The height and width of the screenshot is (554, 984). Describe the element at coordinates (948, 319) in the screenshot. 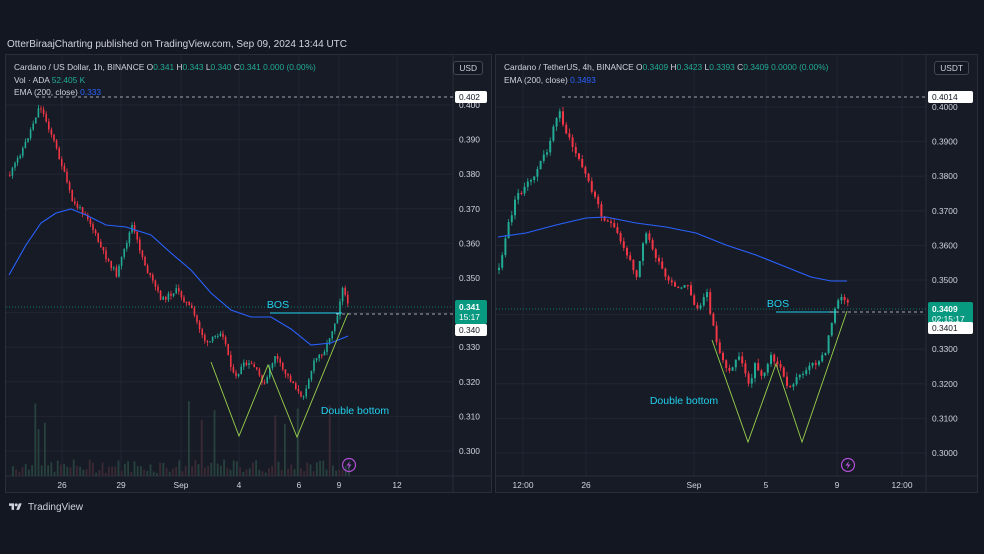

I see `bar-countdown: 02:15:17` at that location.